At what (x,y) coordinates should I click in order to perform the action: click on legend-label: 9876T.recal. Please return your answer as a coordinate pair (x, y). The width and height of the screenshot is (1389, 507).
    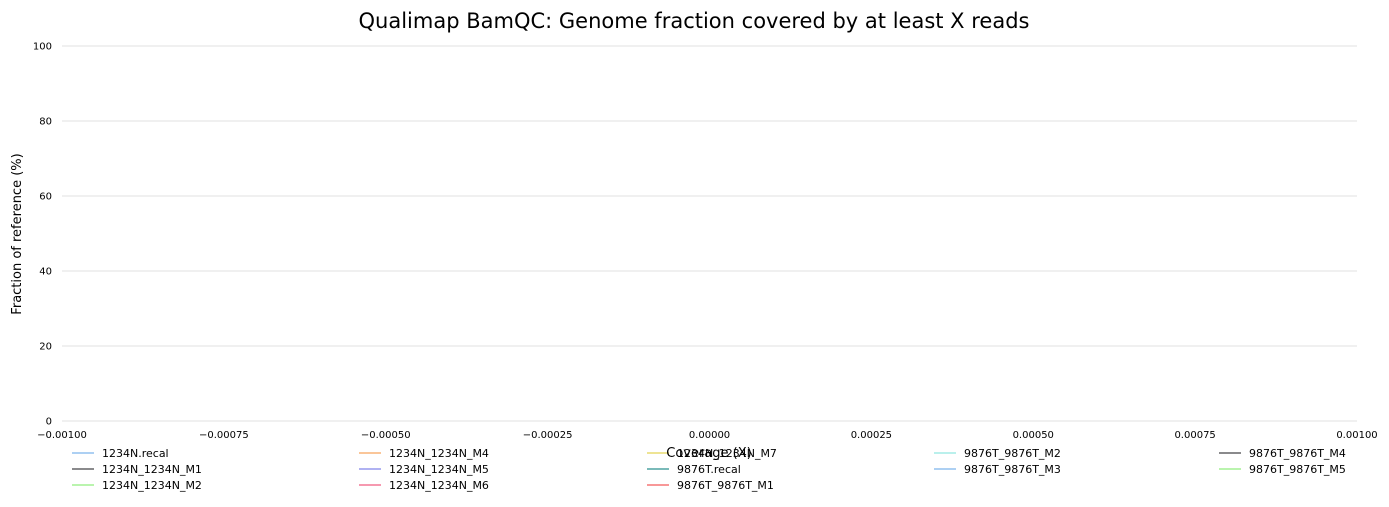
    Looking at the image, I should click on (709, 469).